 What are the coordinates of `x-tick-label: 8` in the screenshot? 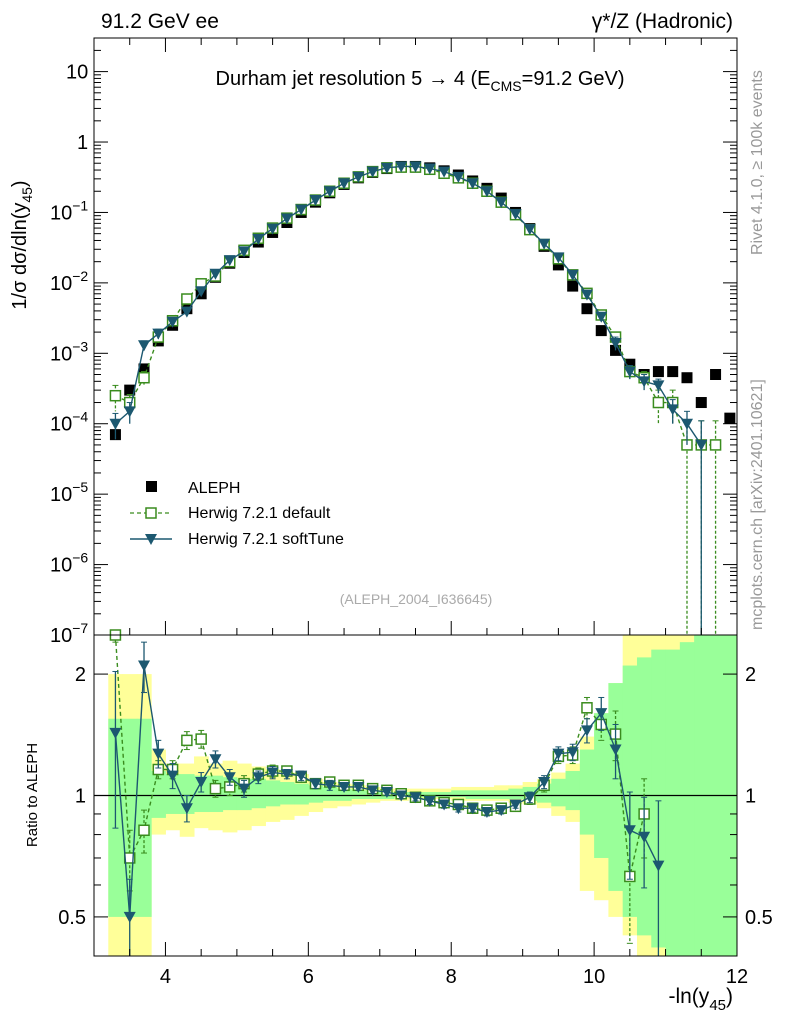 It's located at (451, 977).